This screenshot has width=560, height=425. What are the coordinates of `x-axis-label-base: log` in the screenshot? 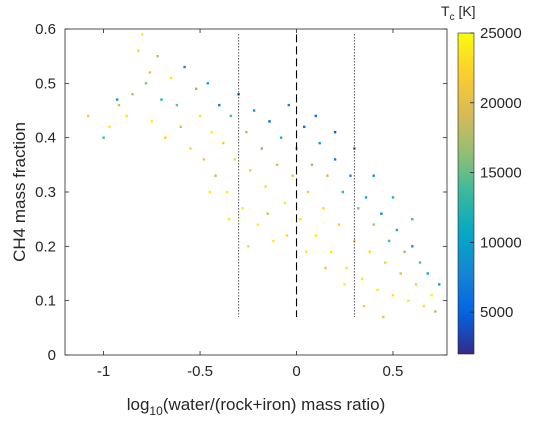 It's located at (138, 404).